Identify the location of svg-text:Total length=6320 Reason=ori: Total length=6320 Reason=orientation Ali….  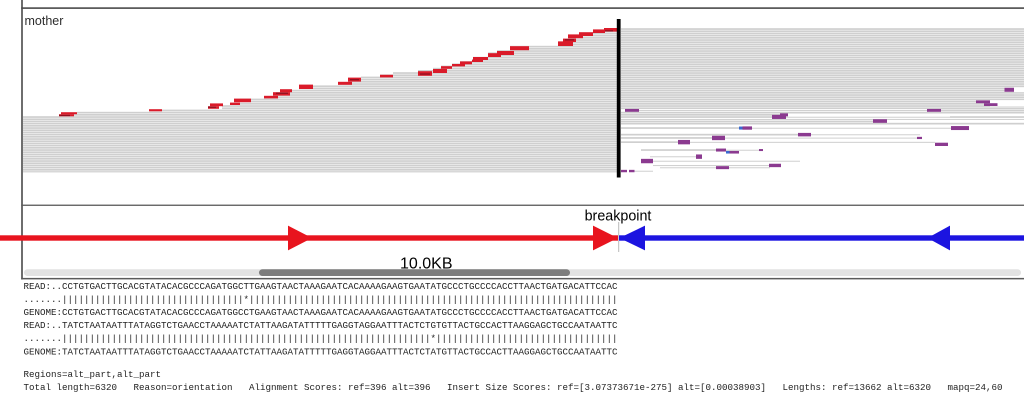
(513, 387).